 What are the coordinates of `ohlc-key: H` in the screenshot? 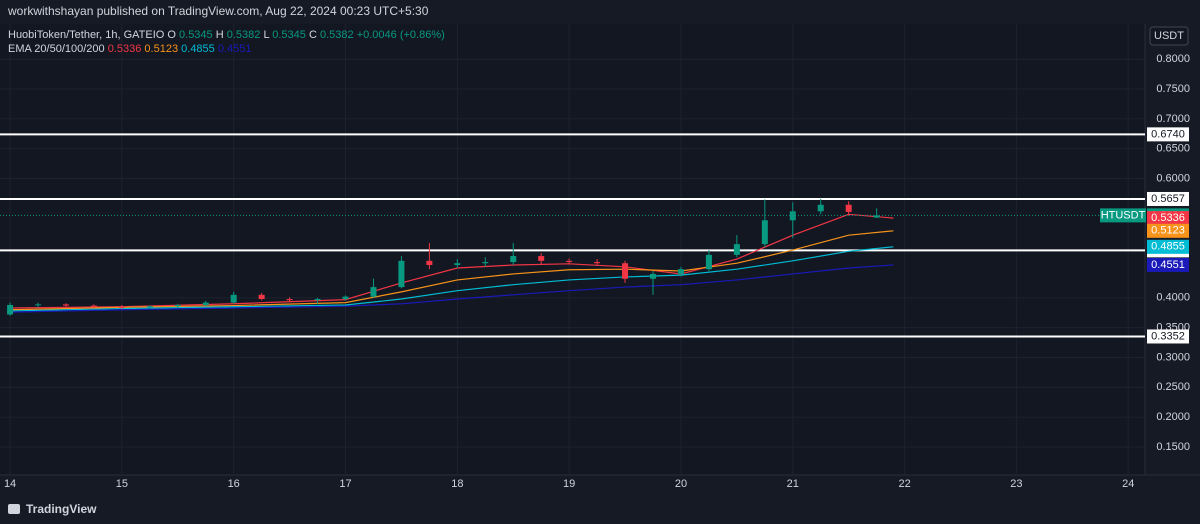 It's located at (220, 35).